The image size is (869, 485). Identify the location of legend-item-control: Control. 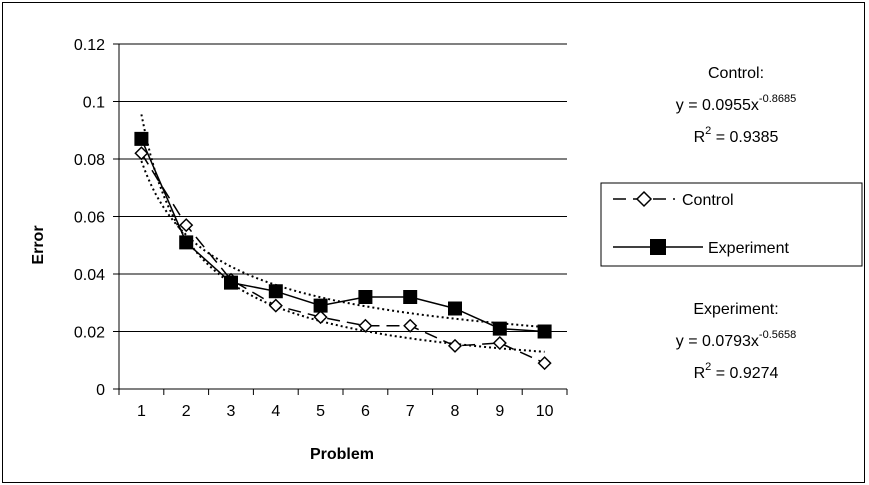
(673, 199).